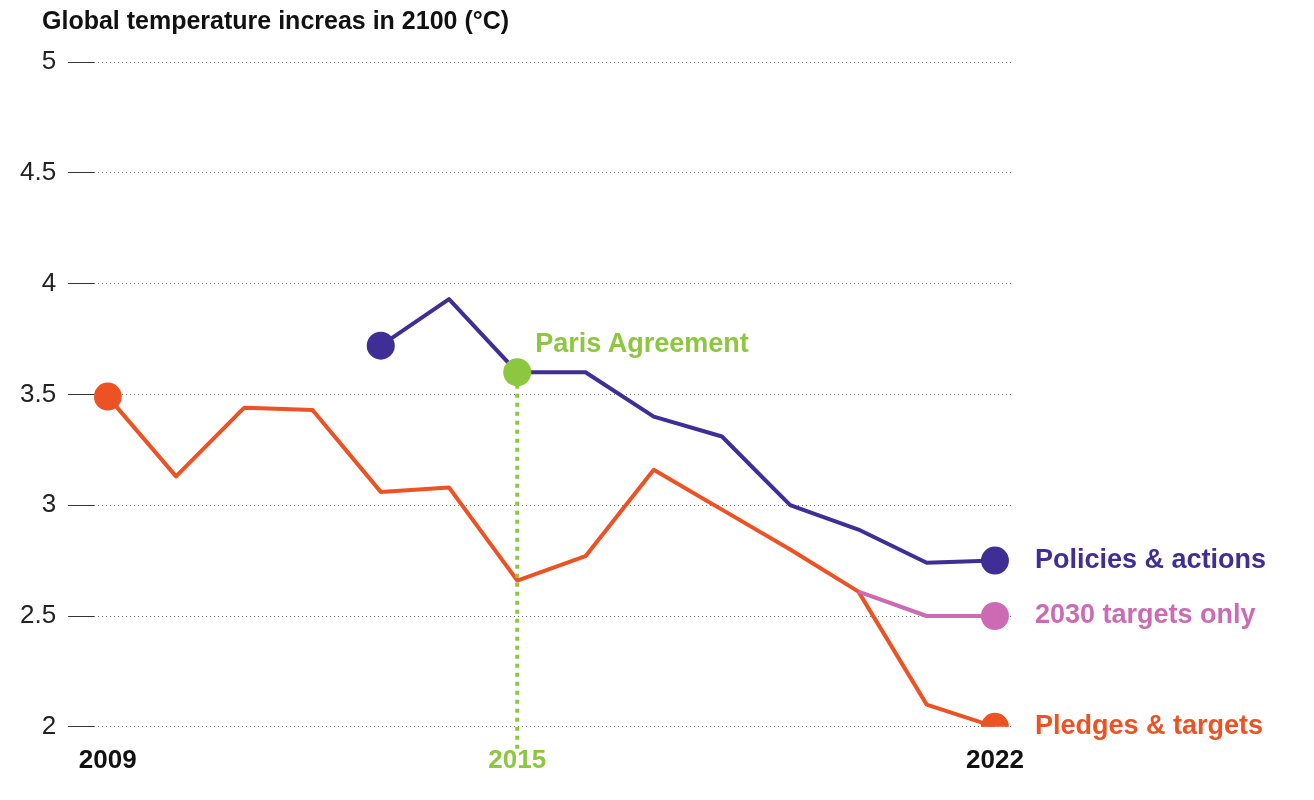 The image size is (1314, 800). Describe the element at coordinates (642, 342) in the screenshot. I see `ref-line-label: Paris Agreement` at that location.